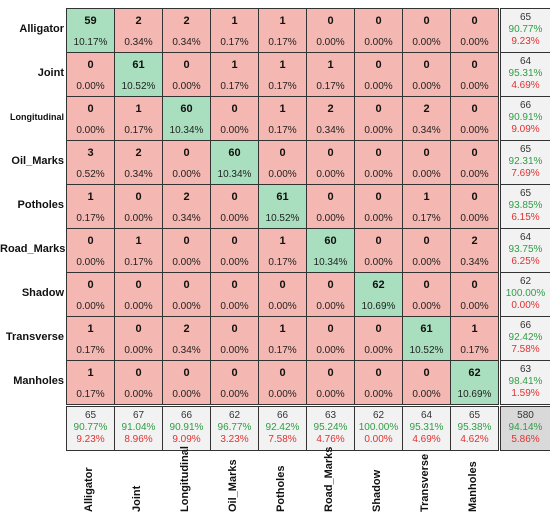 This screenshot has width=550, height=518. I want to click on row-summary-cell: 65 92.31% 7.69%, so click(525, 162).